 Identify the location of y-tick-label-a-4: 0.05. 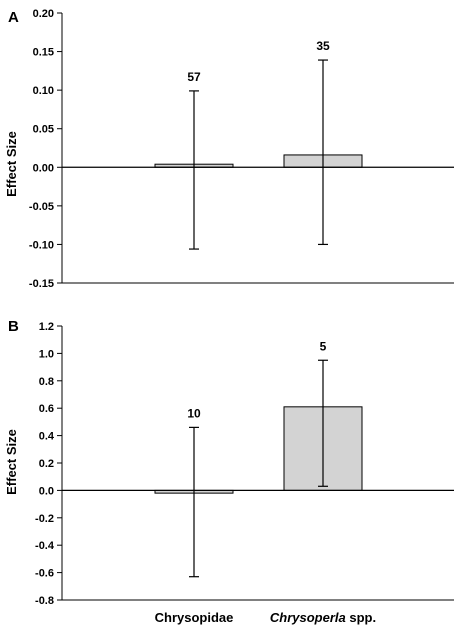
(43, 130).